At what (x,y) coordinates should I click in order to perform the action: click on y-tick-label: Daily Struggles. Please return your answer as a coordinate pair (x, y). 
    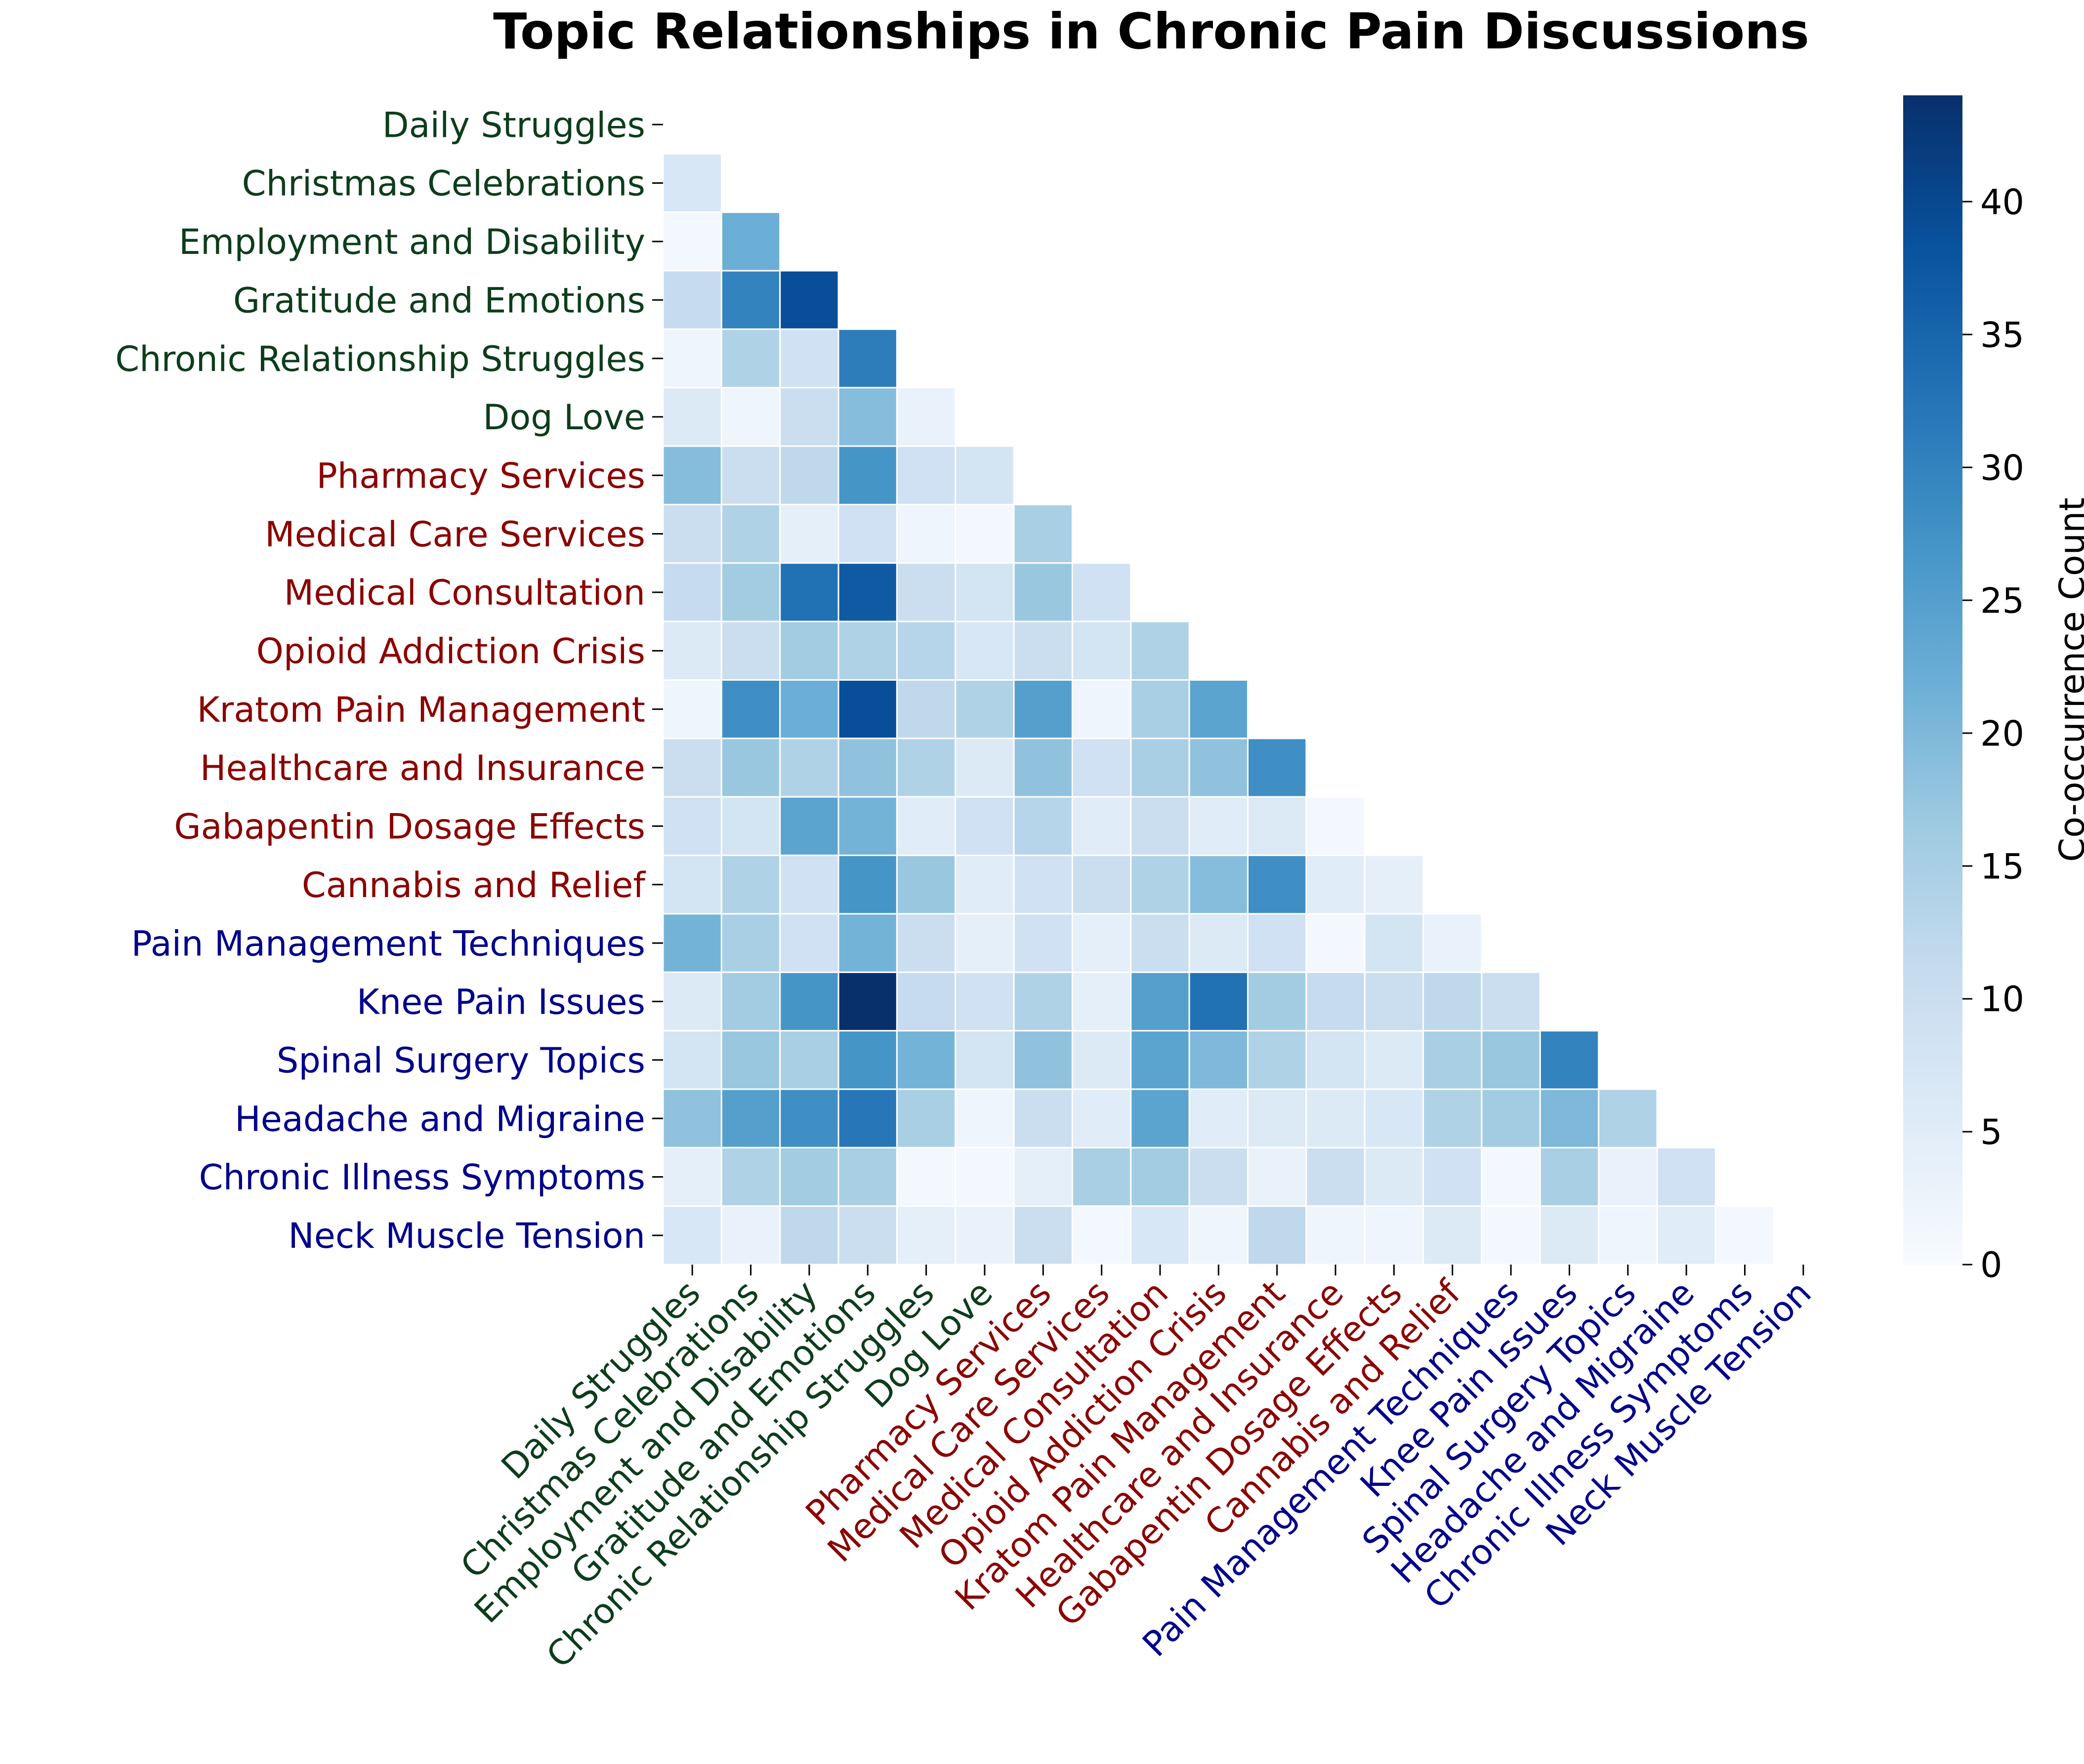
    Looking at the image, I should click on (513, 125).